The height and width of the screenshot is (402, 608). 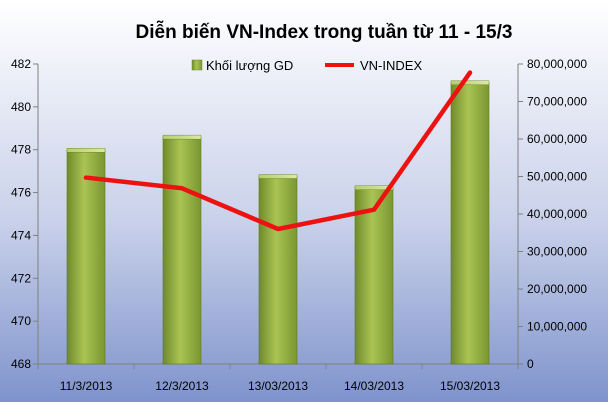 What do you see at coordinates (557, 177) in the screenshot?
I see `y-right-tick-label: 50,000,000` at bounding box center [557, 177].